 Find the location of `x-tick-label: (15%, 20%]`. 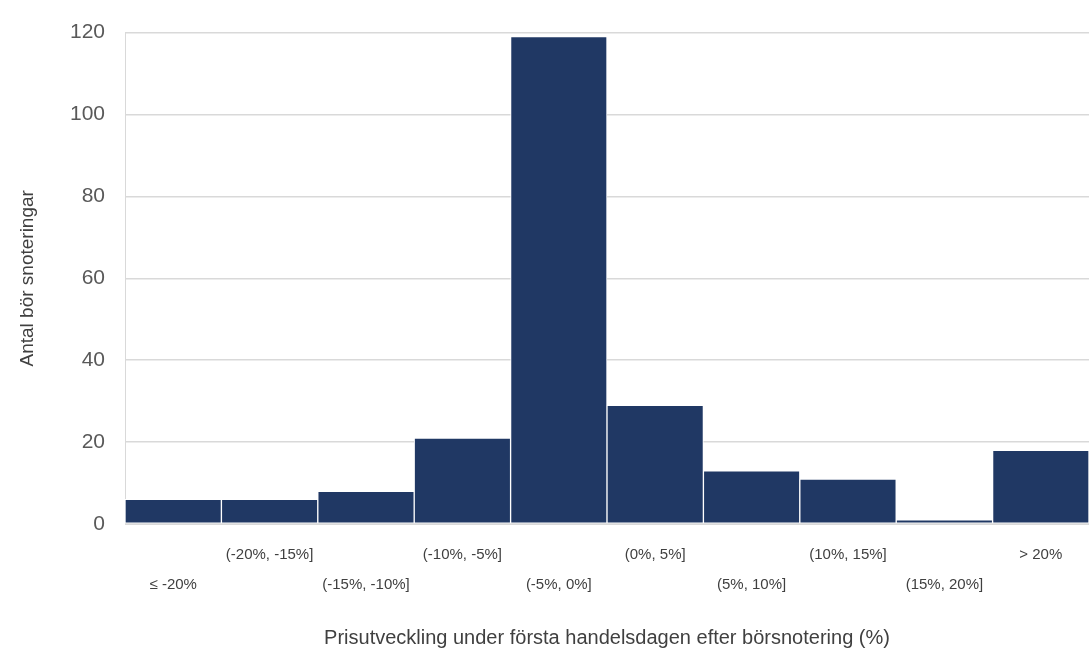

x-tick-label: (15%, 20%] is located at coordinates (944, 584).